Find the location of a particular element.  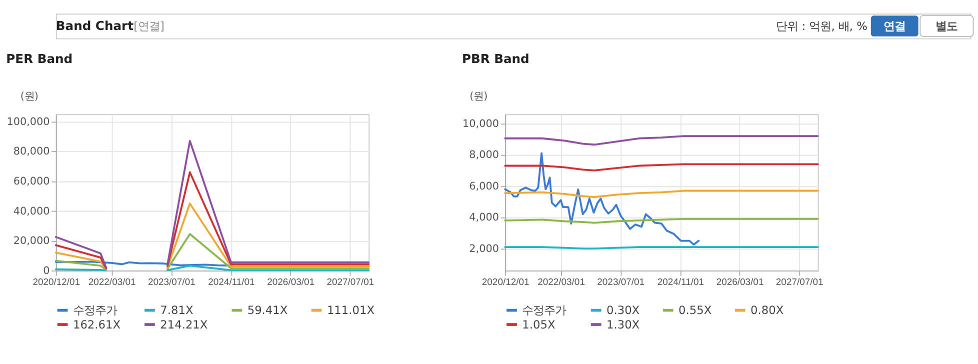

y-tick-label: 2,000 is located at coordinates (484, 248).